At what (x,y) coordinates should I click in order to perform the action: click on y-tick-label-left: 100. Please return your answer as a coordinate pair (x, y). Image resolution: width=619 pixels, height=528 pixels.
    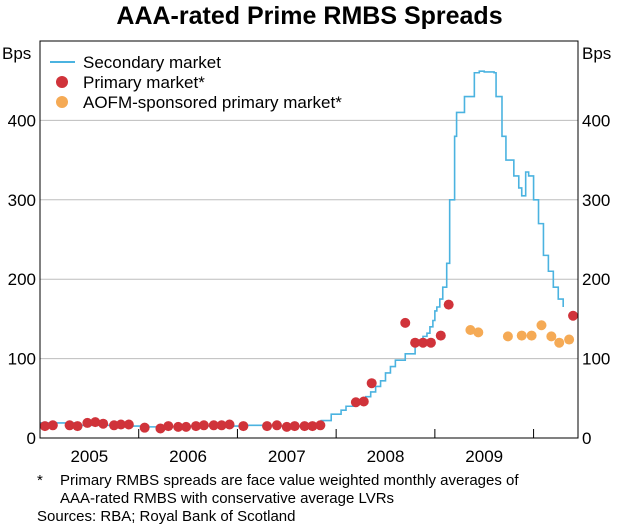
    Looking at the image, I should click on (22, 359).